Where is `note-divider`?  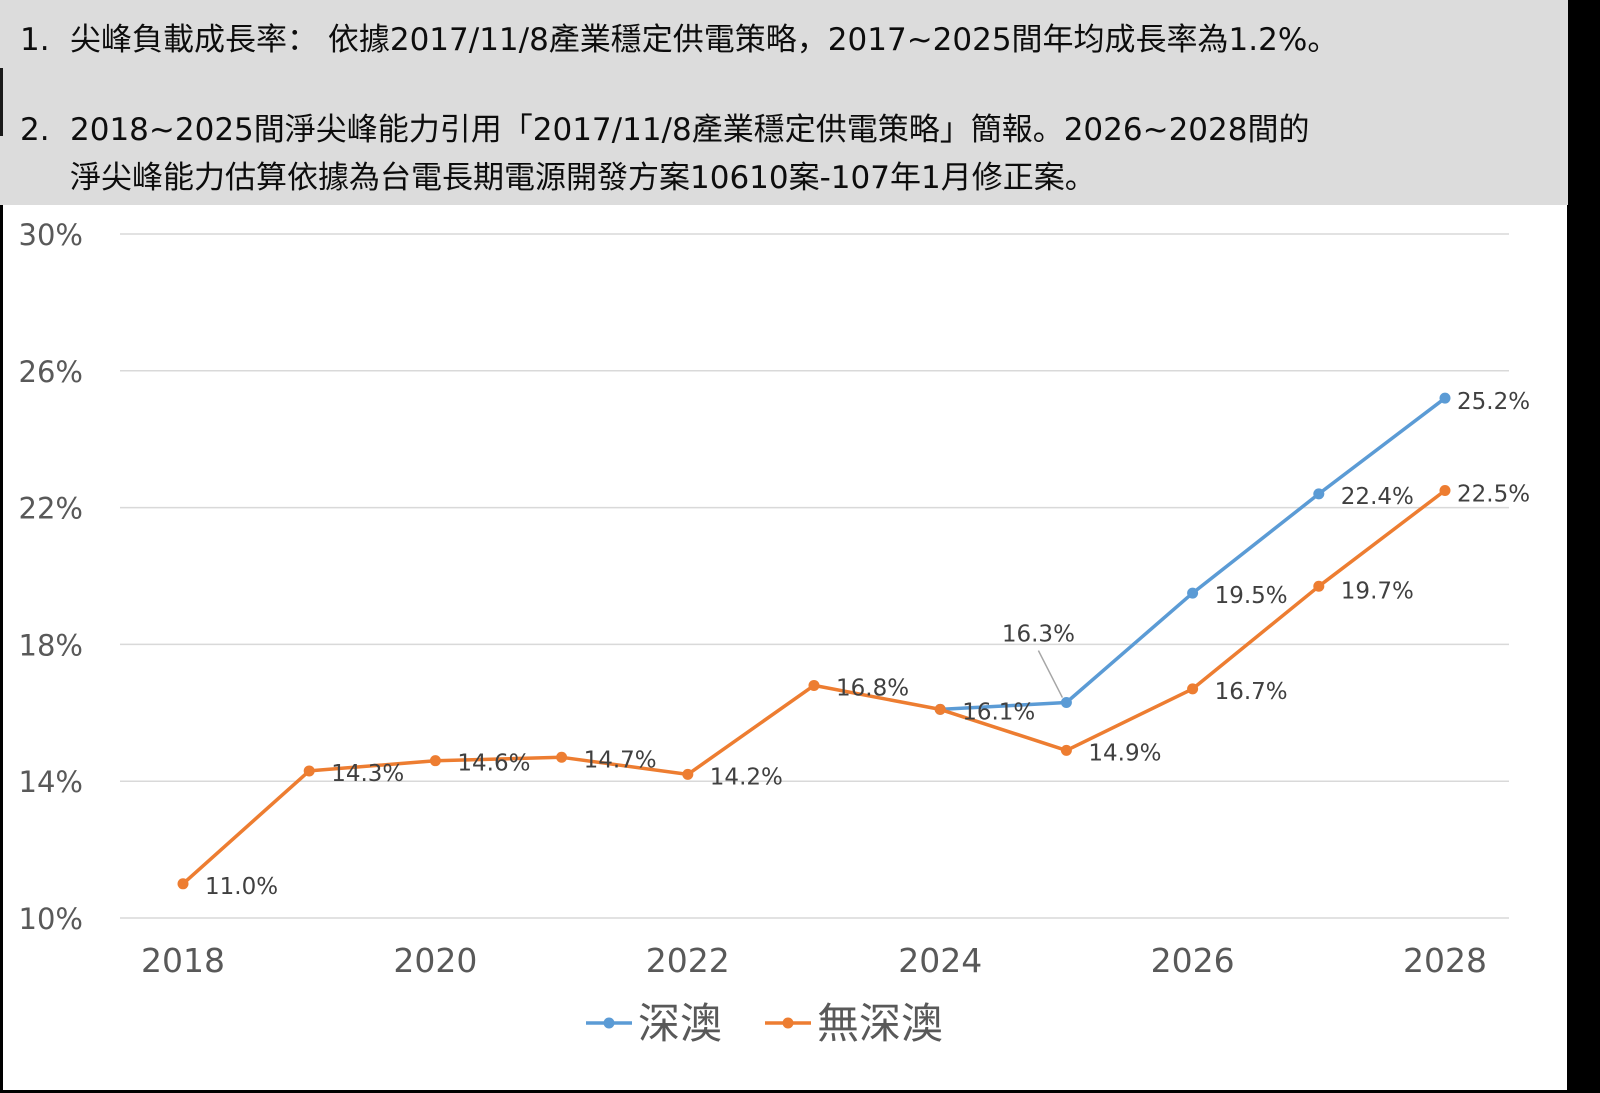 note-divider is located at coordinates (1, 102).